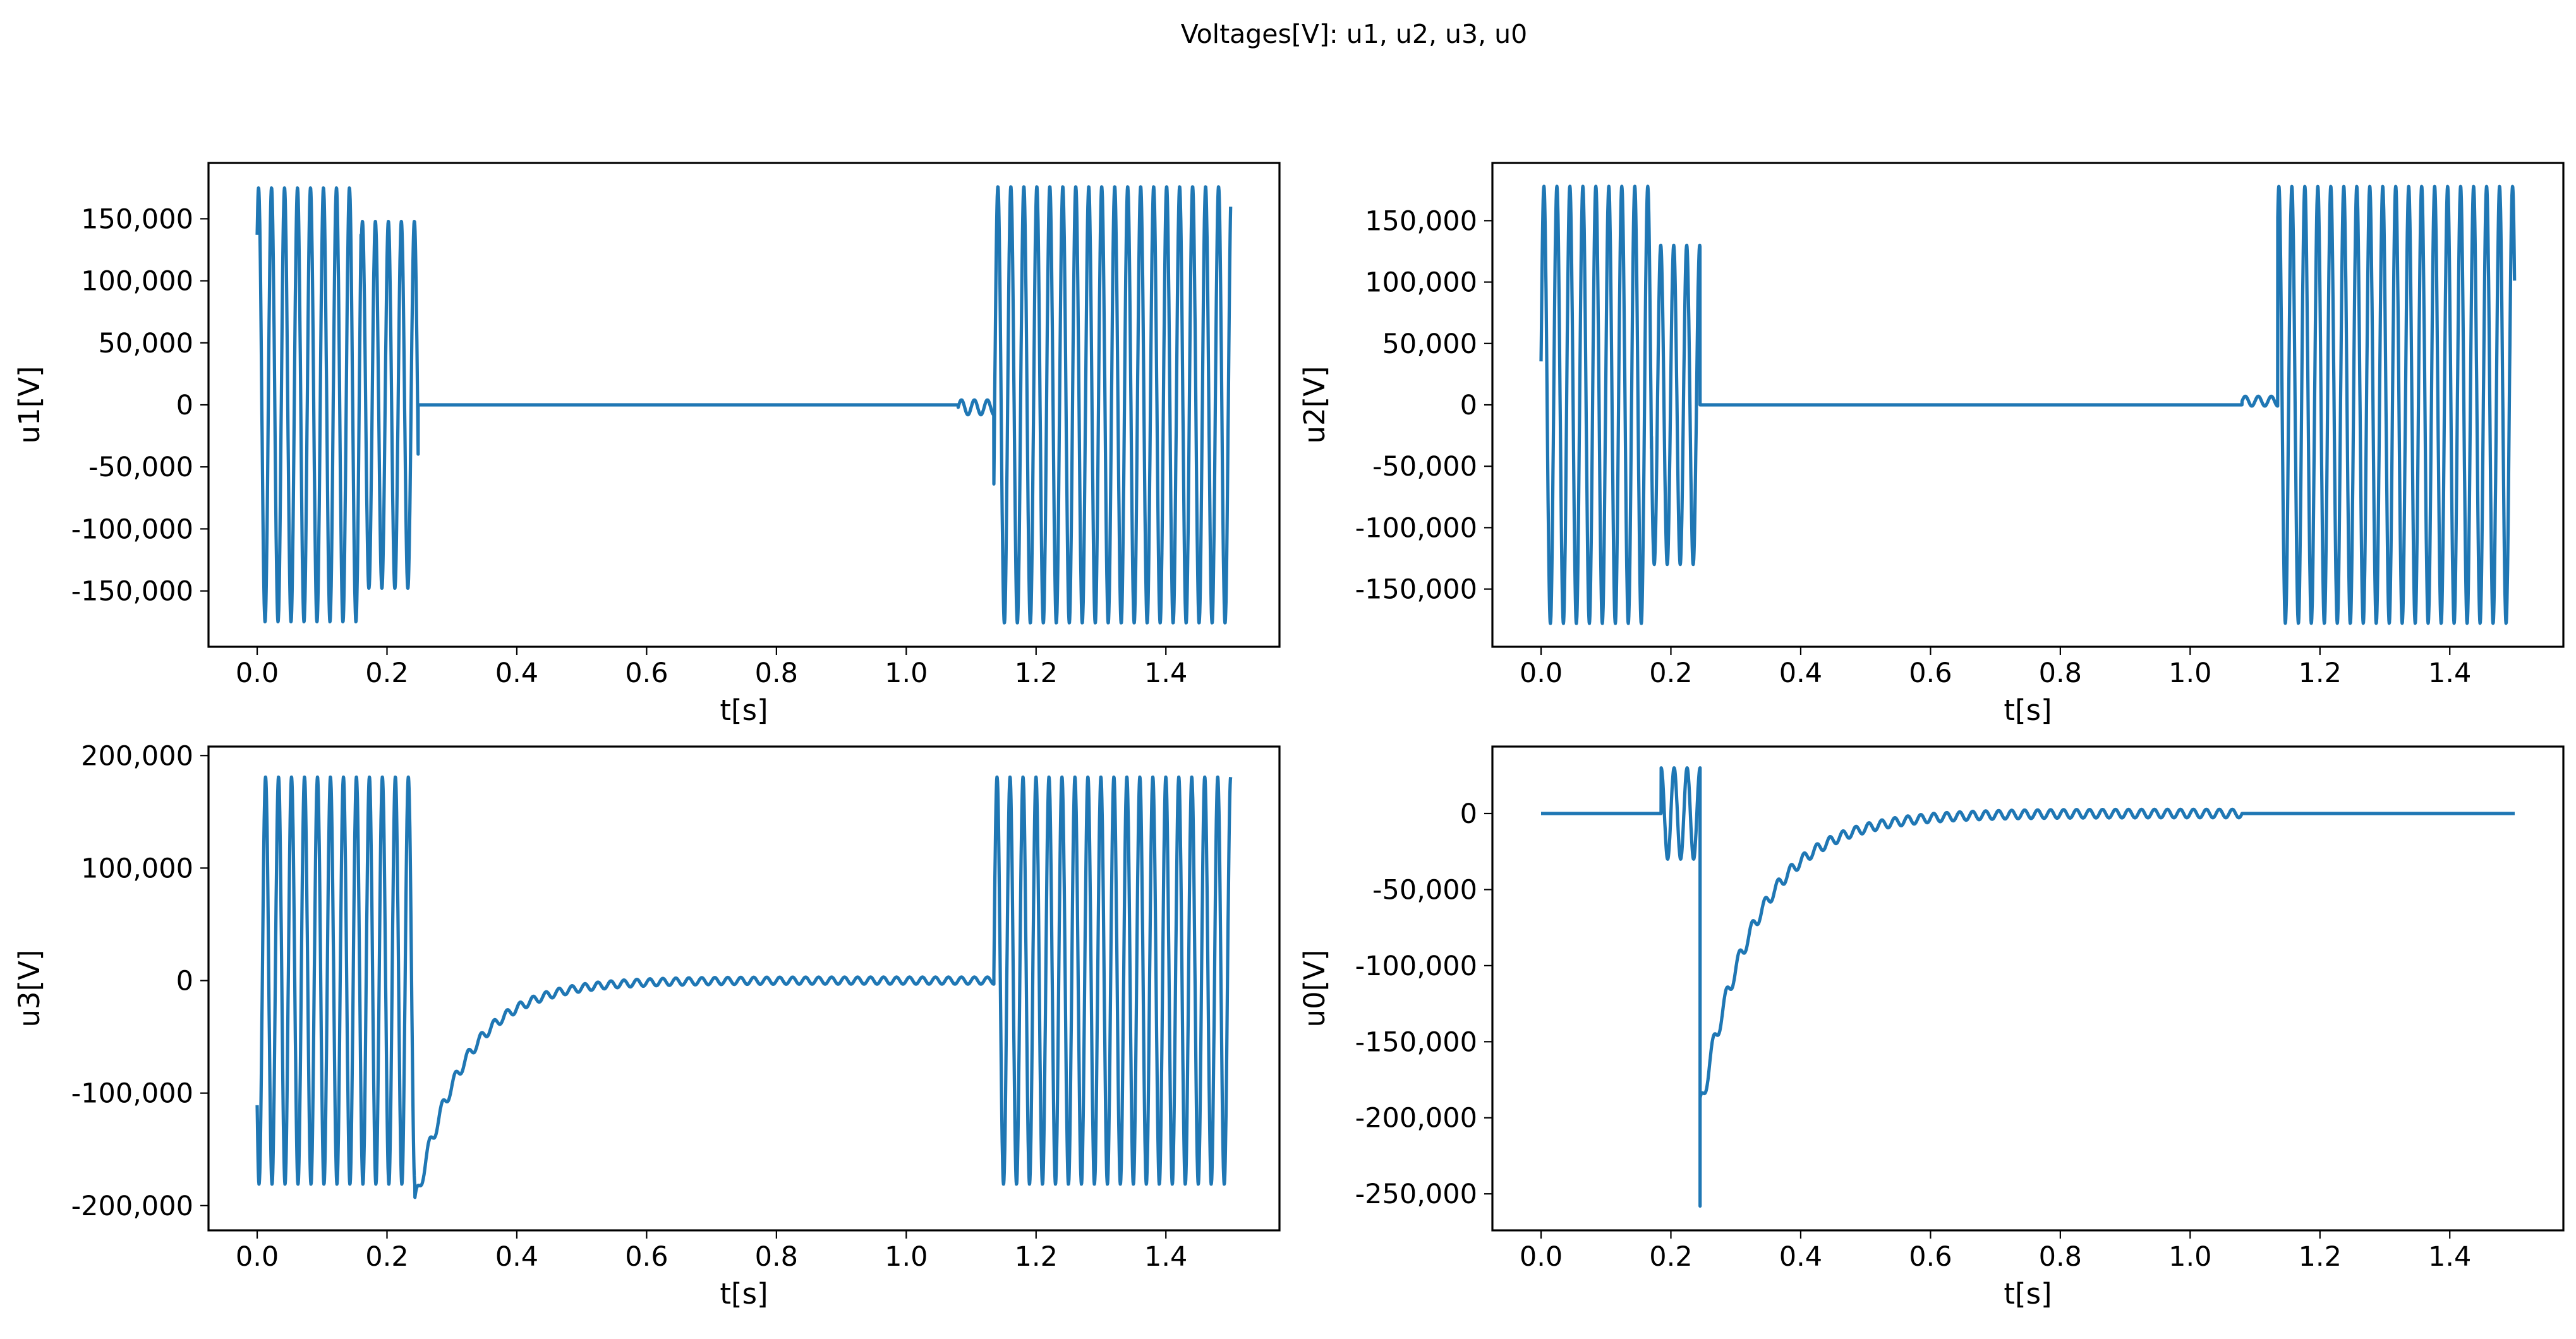 This screenshot has width=2576, height=1339. Describe the element at coordinates (1416, 1195) in the screenshot. I see `y-tick-label: -250,000` at that location.